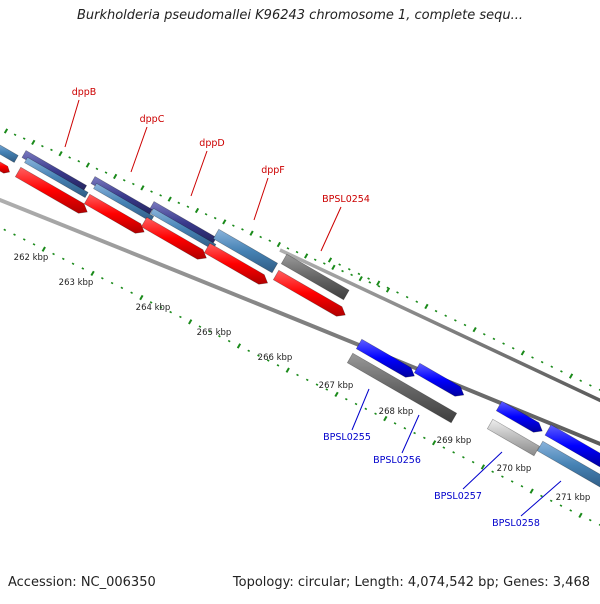 This screenshot has height=604, width=600. I want to click on gene-label-reverse: BPSL0256, so click(397, 460).